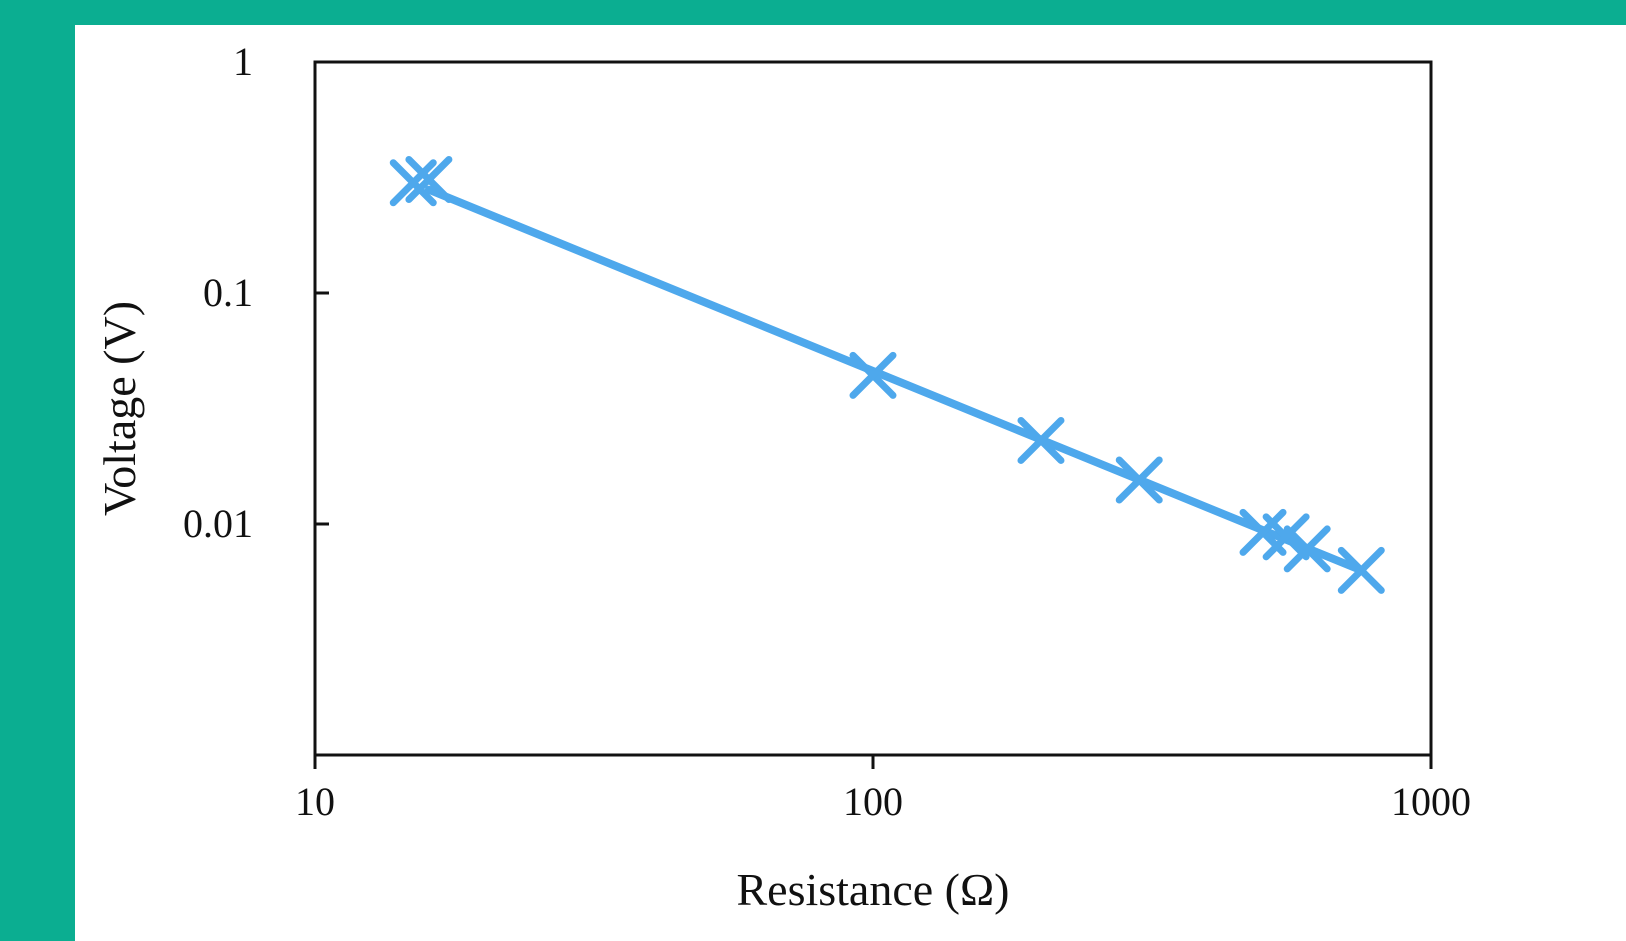 This screenshot has width=1626, height=941. What do you see at coordinates (218, 523) in the screenshot?
I see `y-tick-label-2: 0.01` at bounding box center [218, 523].